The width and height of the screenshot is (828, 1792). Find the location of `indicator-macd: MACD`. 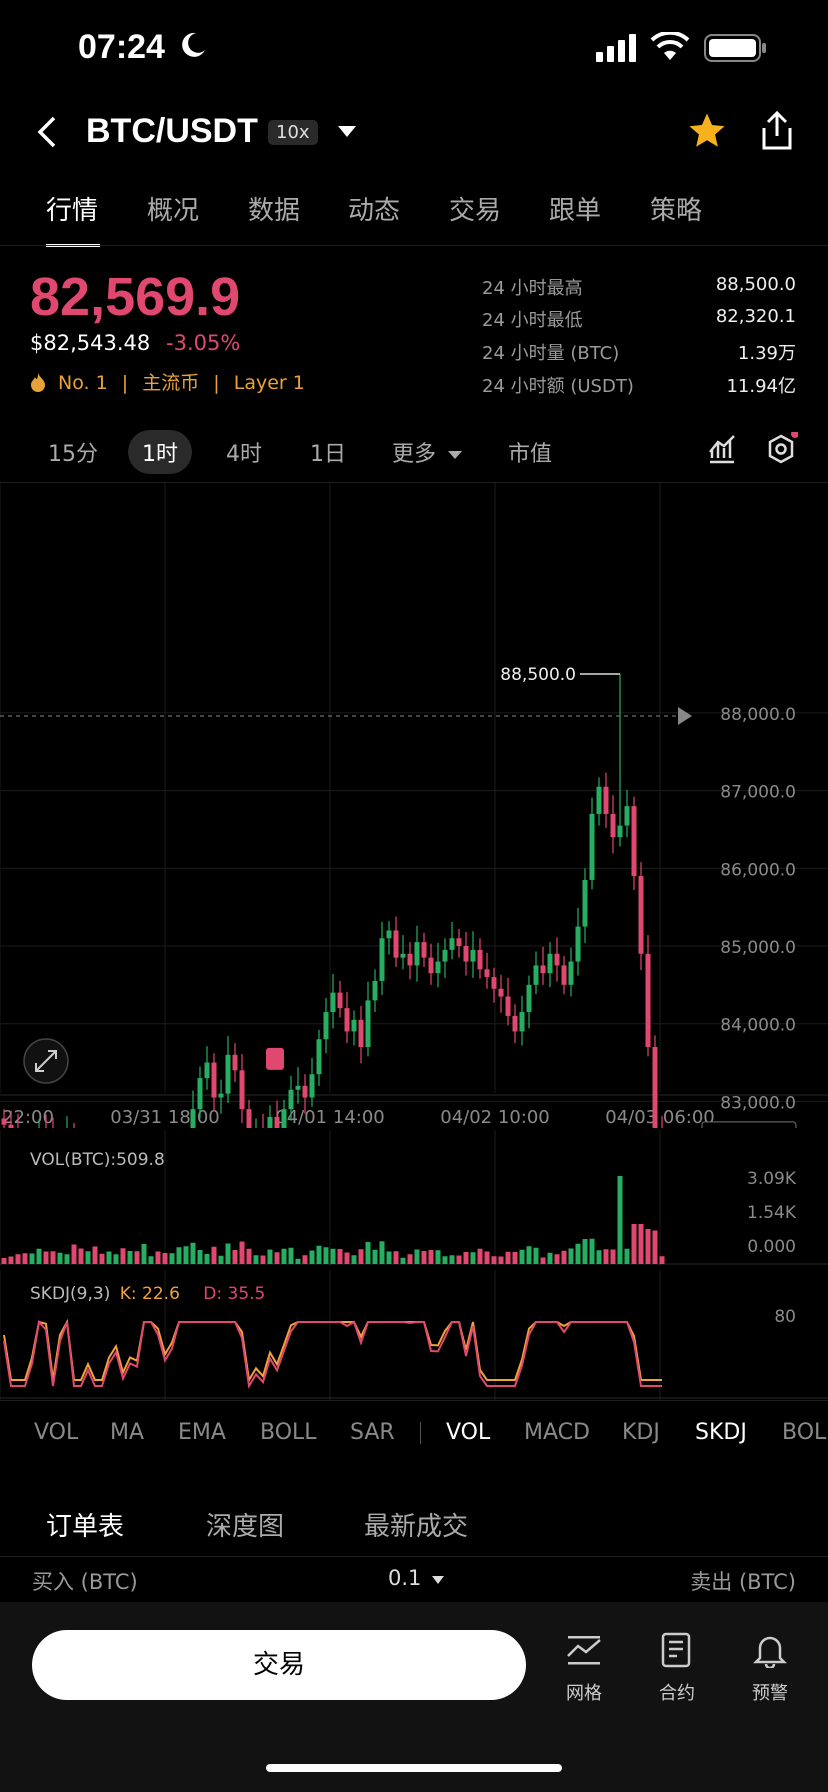

indicator-macd: MACD is located at coordinates (557, 1432).